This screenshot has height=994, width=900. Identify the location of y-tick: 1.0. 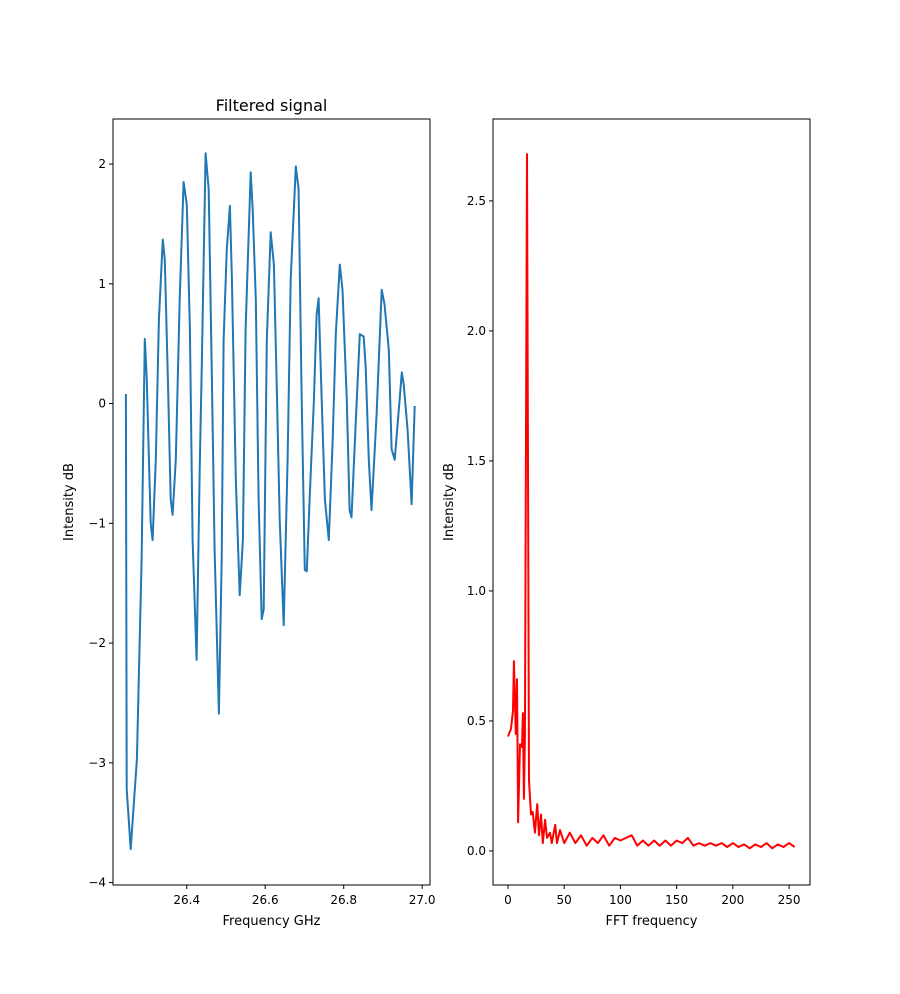
(480, 591).